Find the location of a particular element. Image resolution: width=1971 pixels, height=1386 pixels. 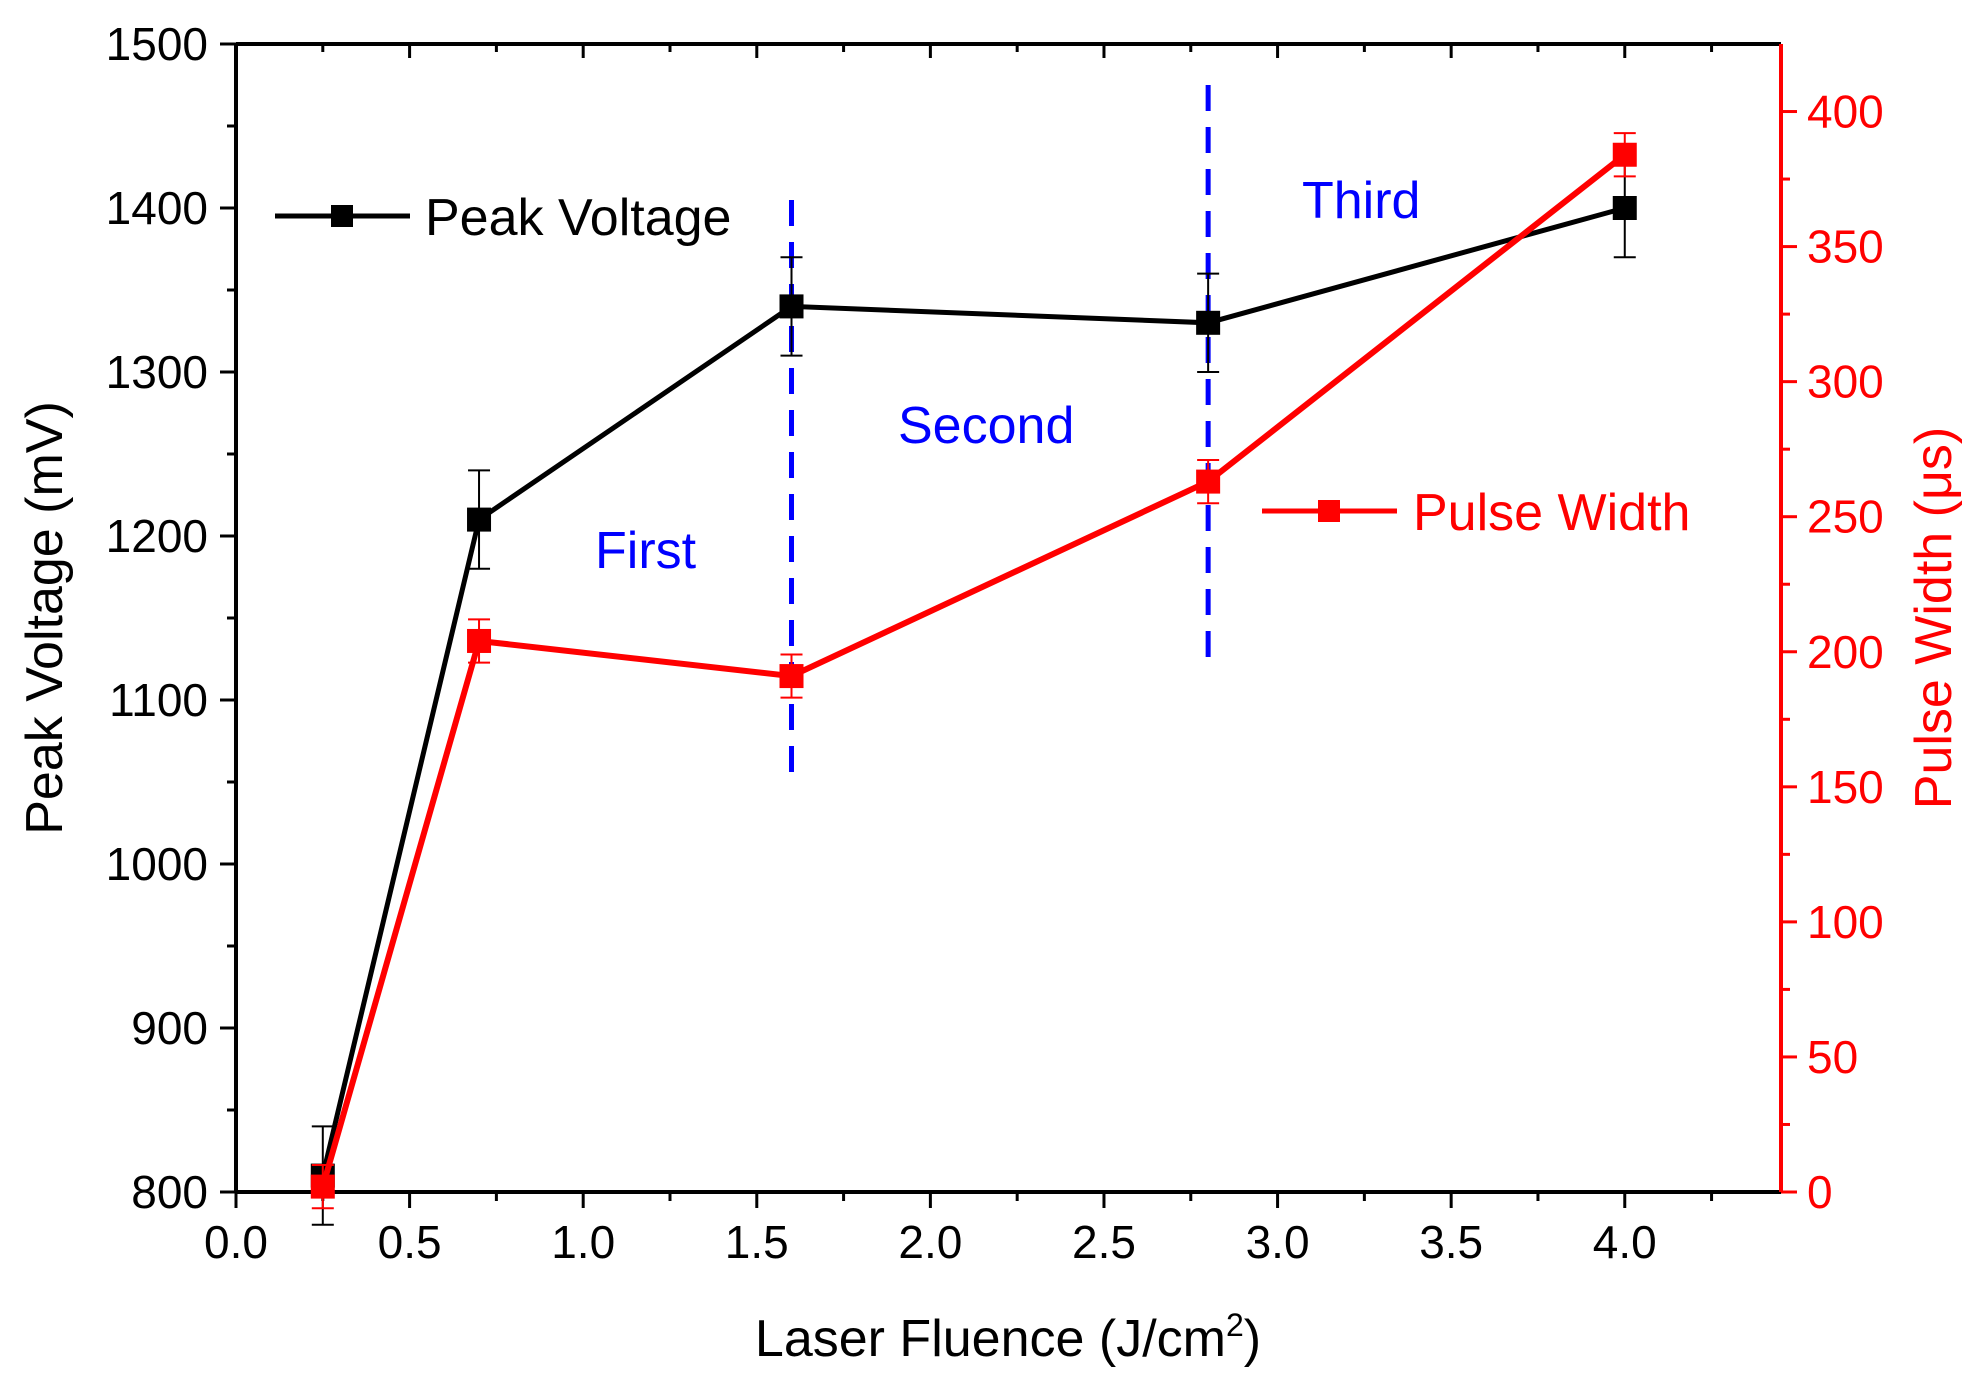

x-axis-title-end: ) is located at coordinates (1252, 1339).